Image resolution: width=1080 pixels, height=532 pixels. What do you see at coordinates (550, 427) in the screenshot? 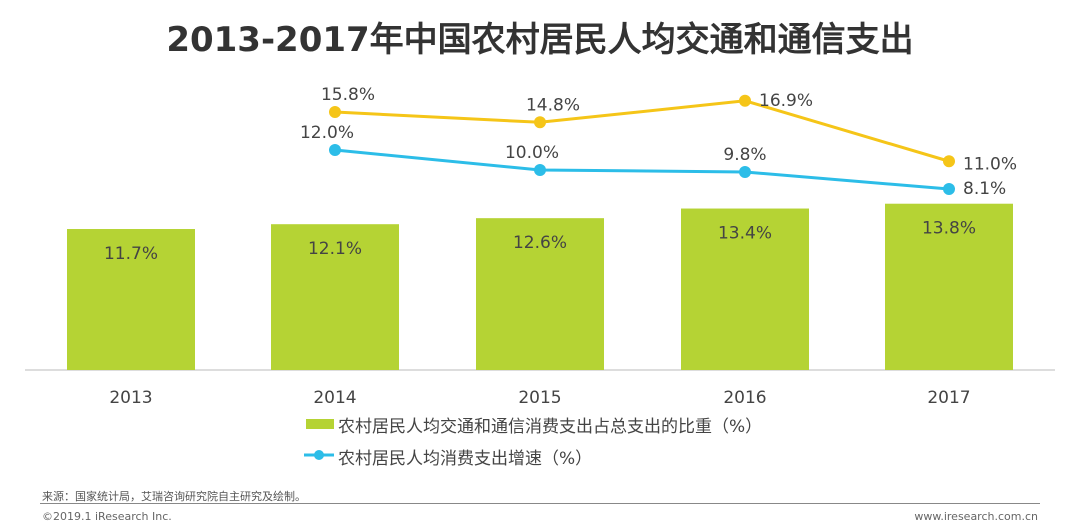
I see `legend-bar-label: 农村居民人均交通和通信消费支出占总支出的比重（%）` at bounding box center [550, 427].